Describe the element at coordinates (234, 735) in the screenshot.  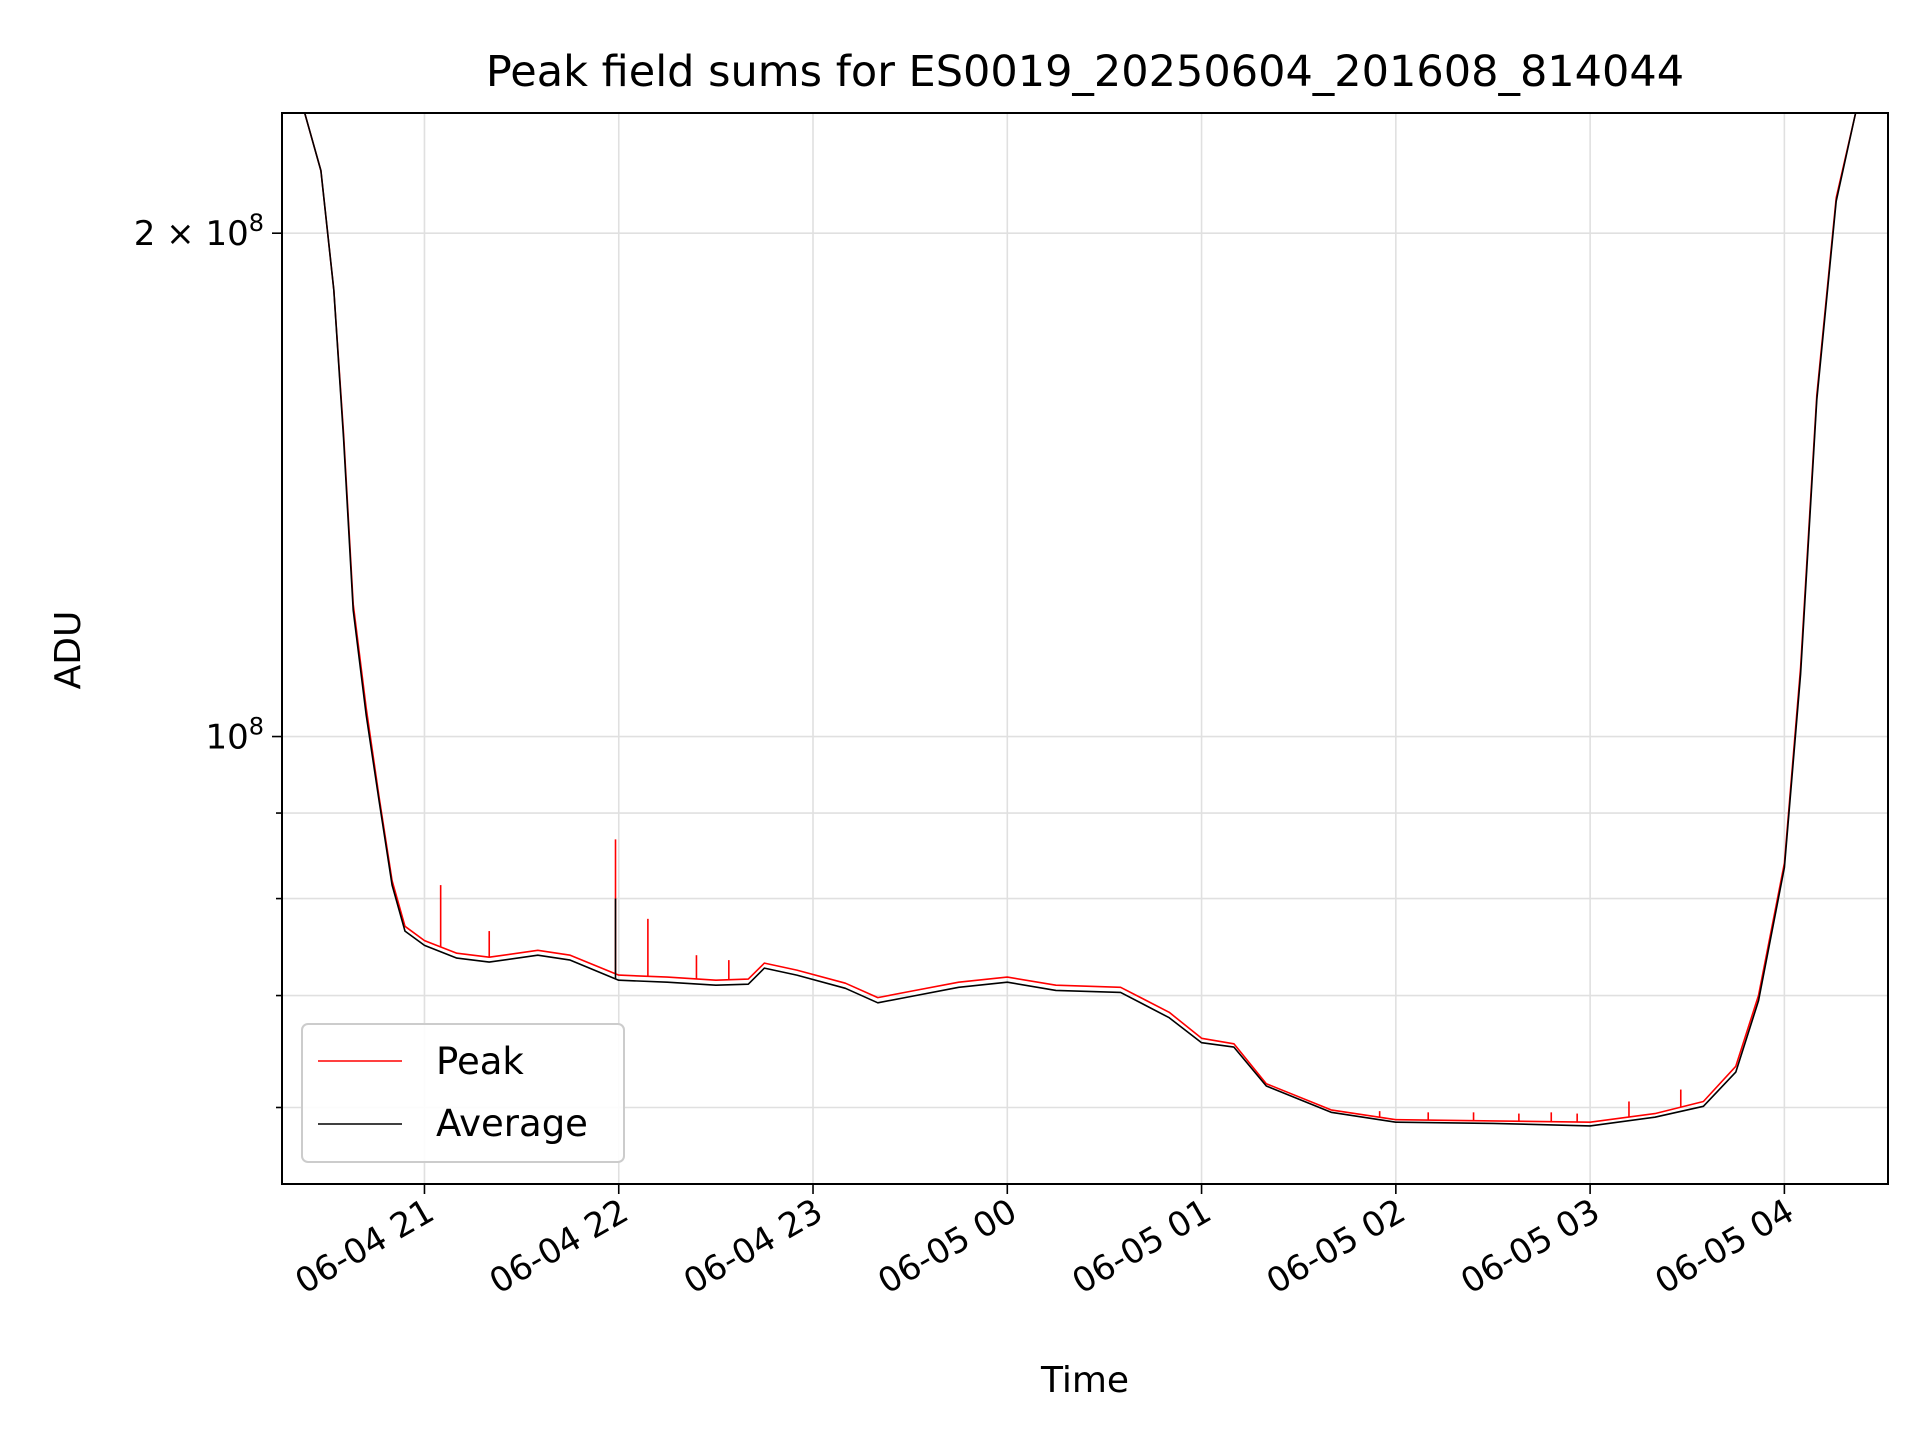
I see `y-tick-label: 108` at that location.